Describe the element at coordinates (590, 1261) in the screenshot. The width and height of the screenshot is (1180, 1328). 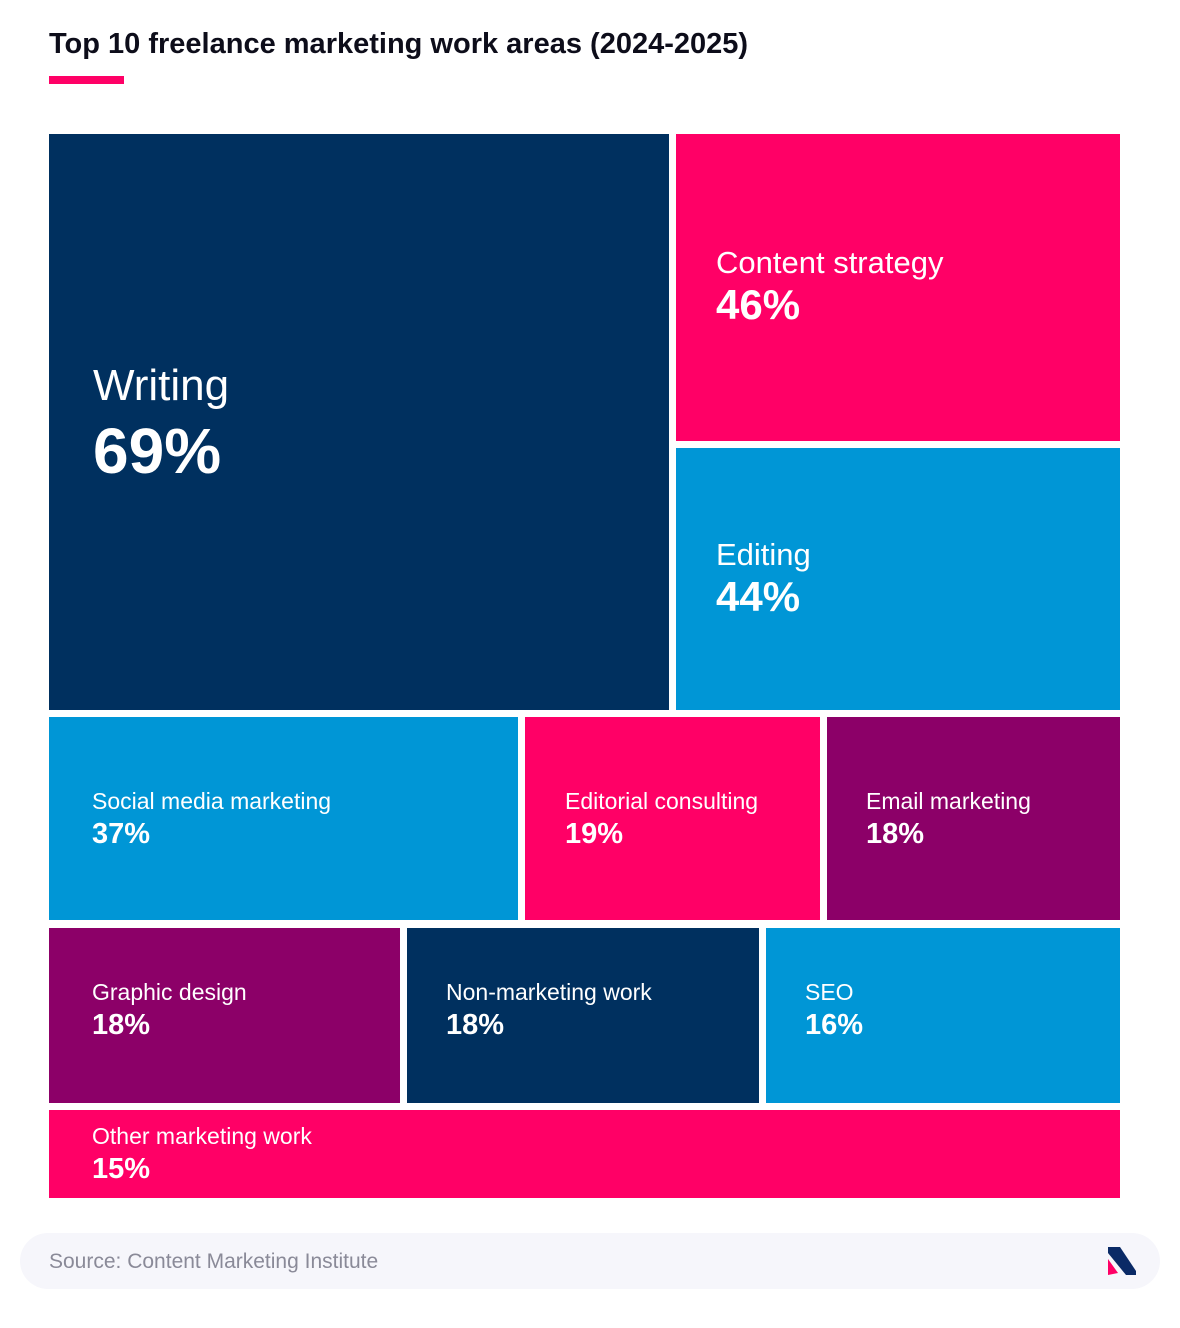
I see `source-bar: Source: Content Marketing Institute` at that location.